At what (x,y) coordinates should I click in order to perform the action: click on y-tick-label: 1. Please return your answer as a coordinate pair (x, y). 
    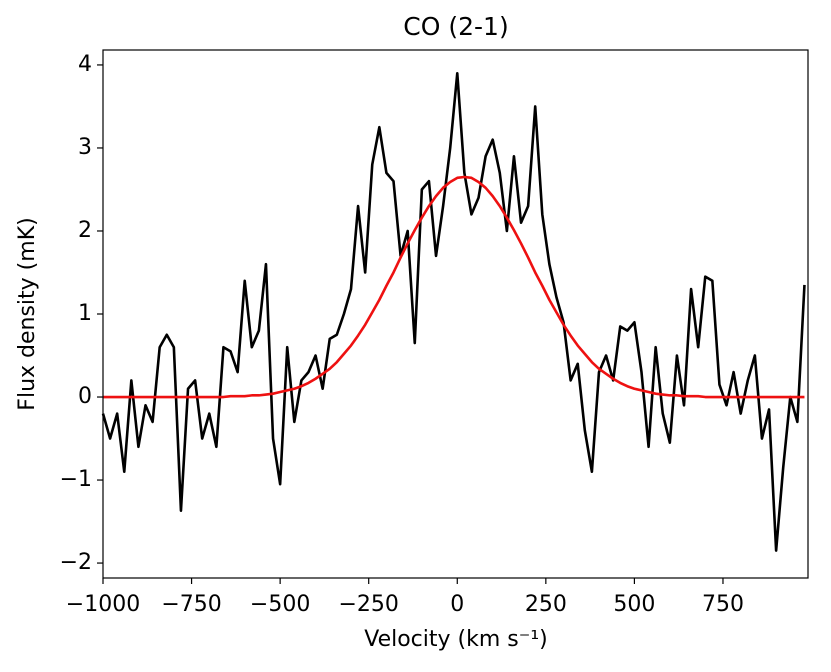
    Looking at the image, I should click on (85, 313).